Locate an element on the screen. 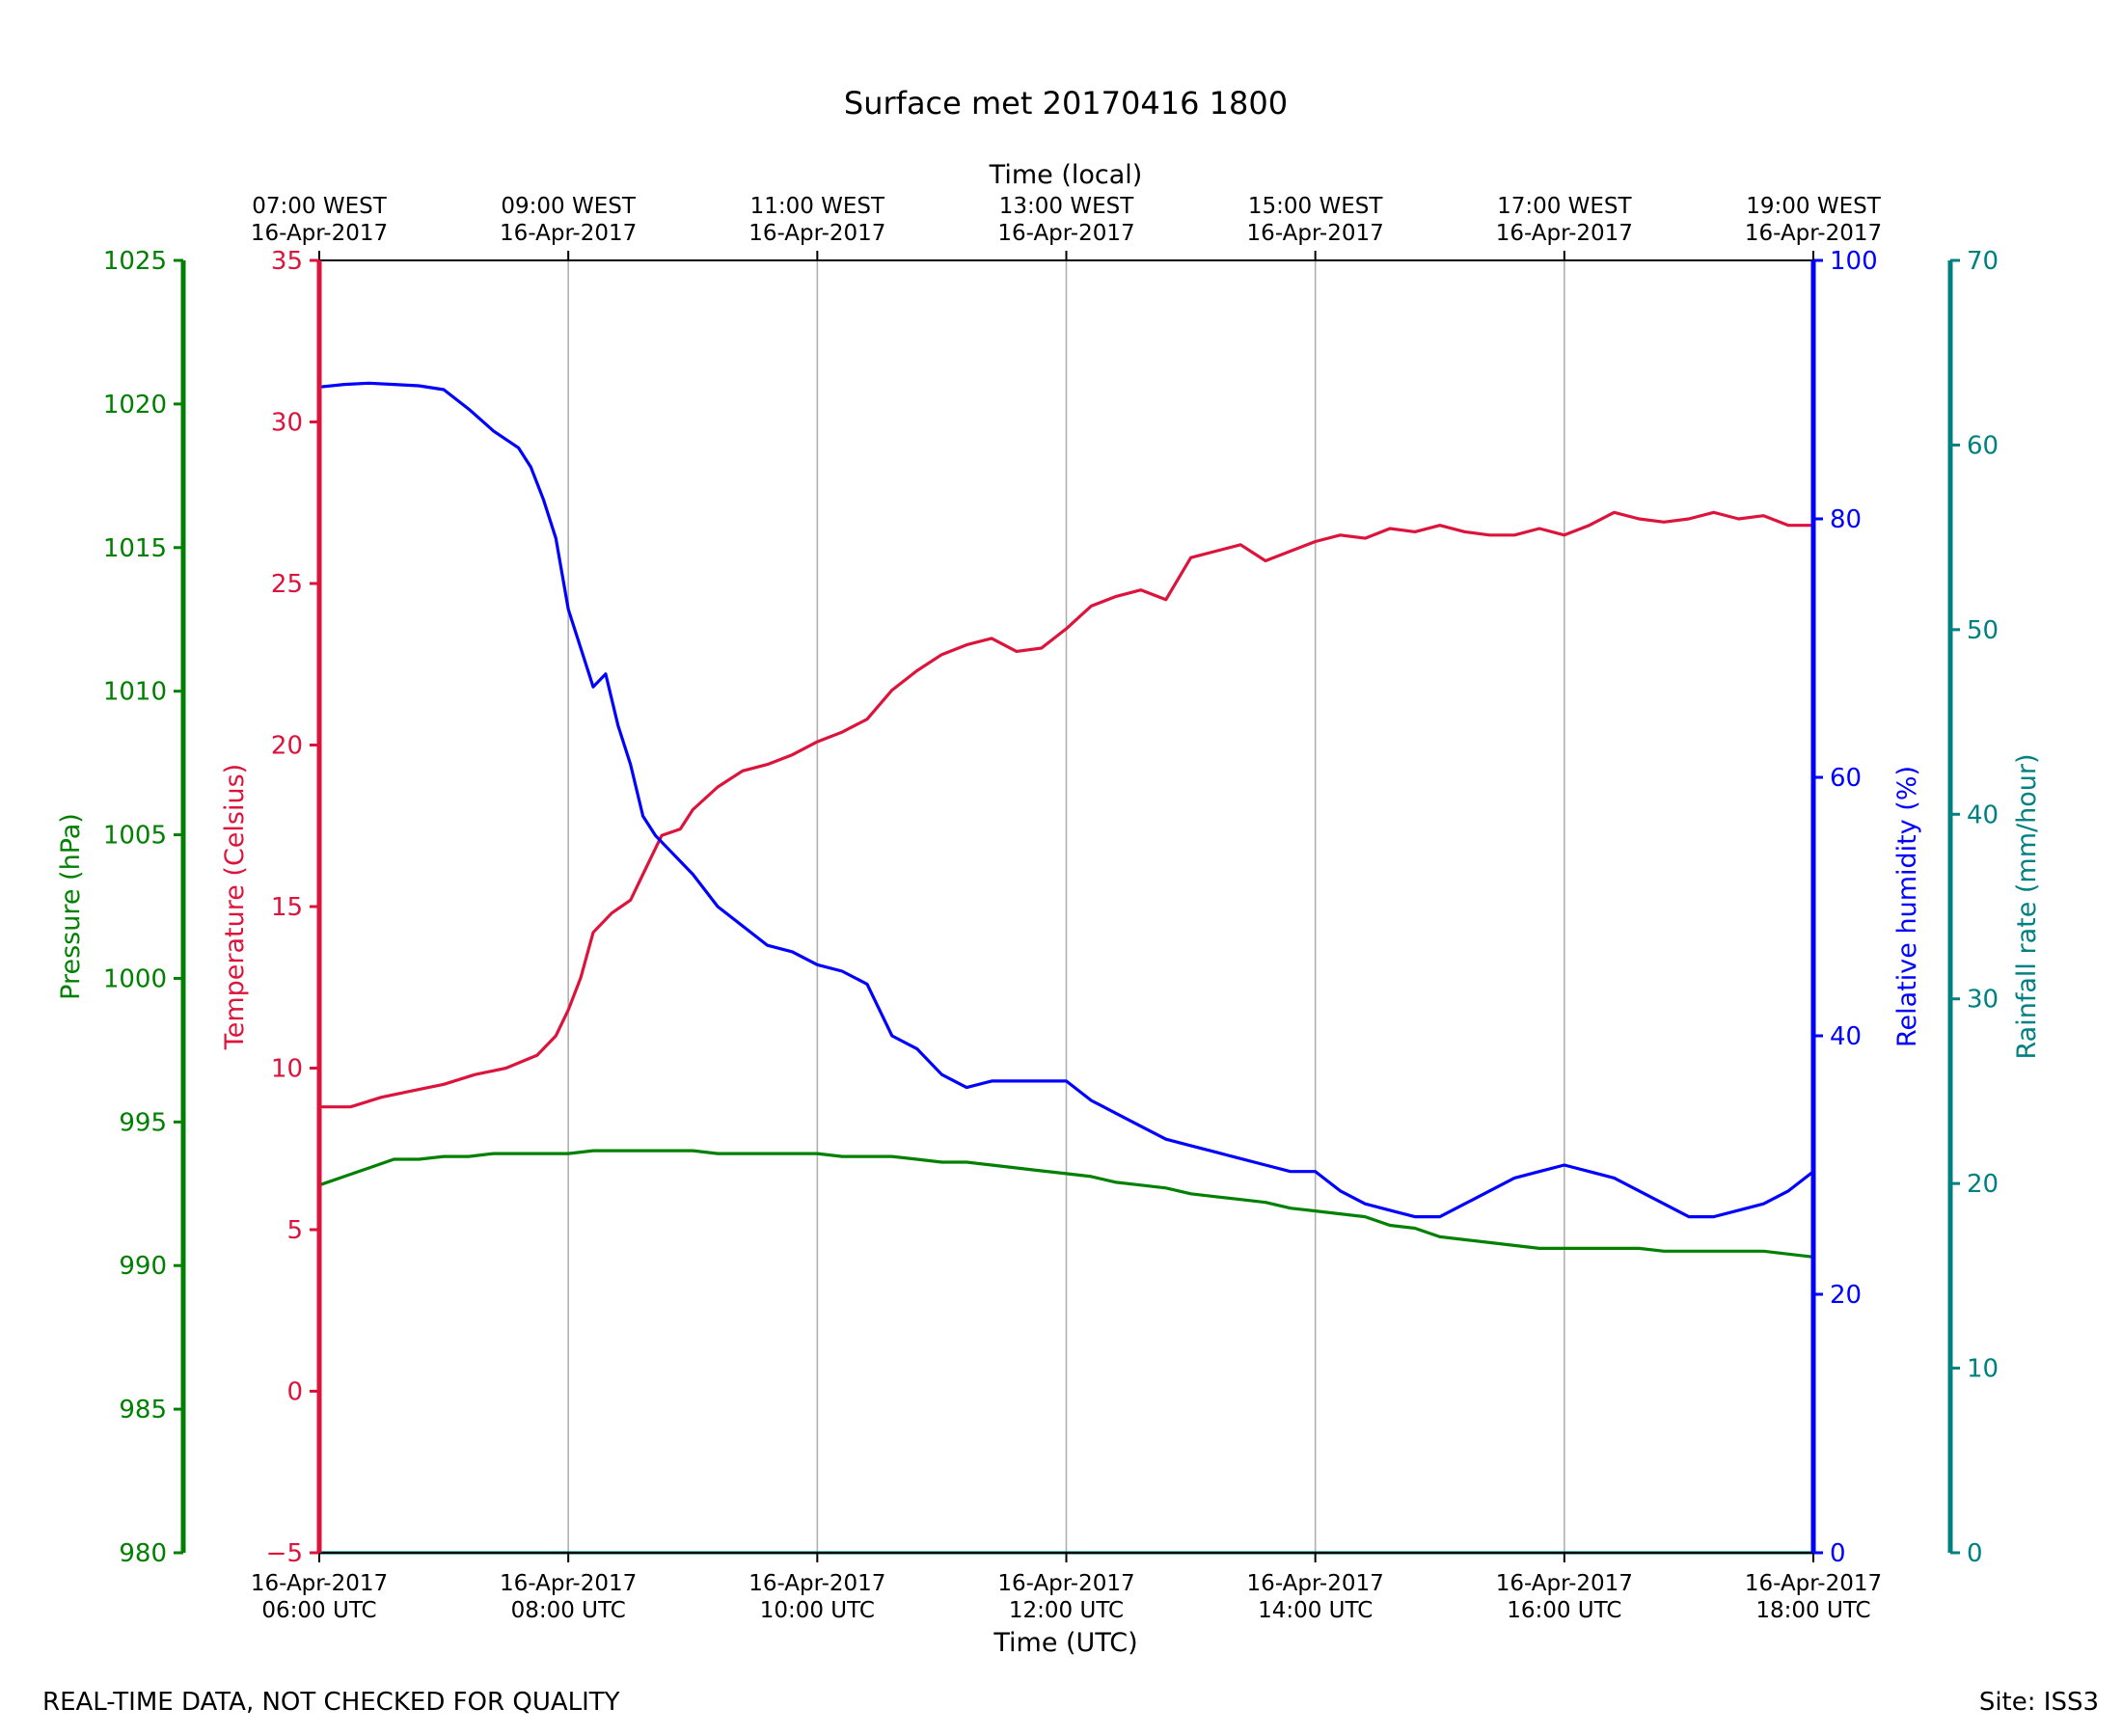 The image size is (2122, 1736). humidity-tick-label: 40 is located at coordinates (1846, 1037).